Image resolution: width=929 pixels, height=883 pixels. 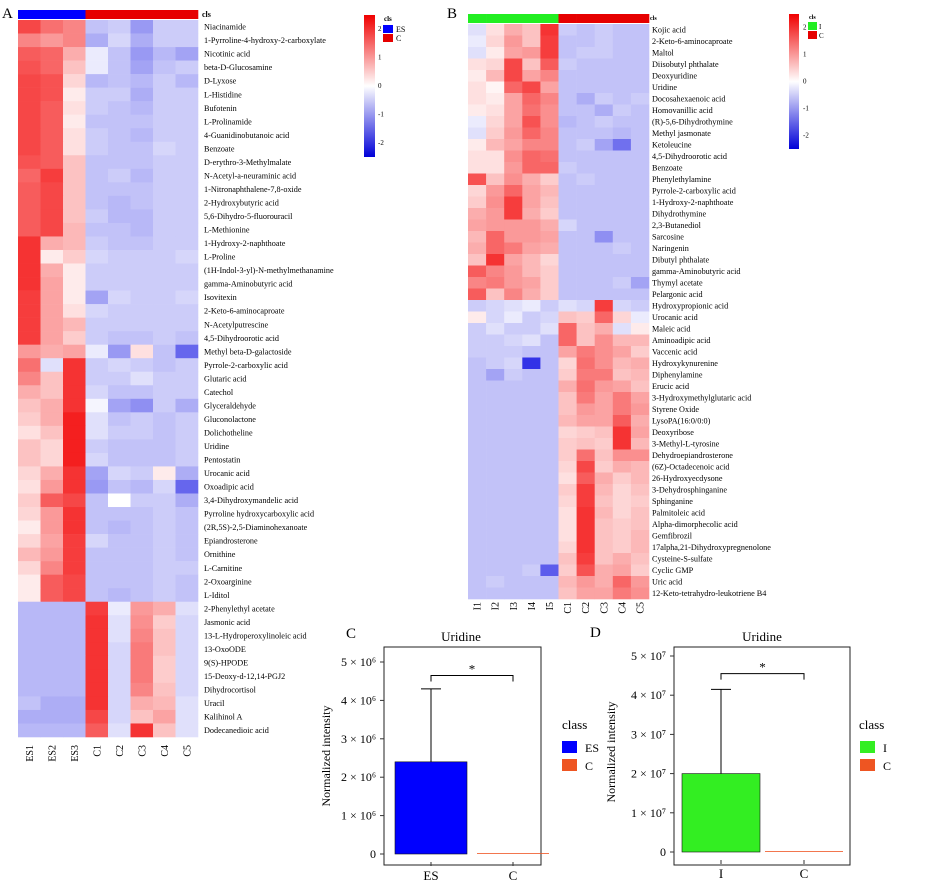 What do you see at coordinates (222, 460) in the screenshot?
I see `row-label-pentostatin: Pentostatin` at bounding box center [222, 460].